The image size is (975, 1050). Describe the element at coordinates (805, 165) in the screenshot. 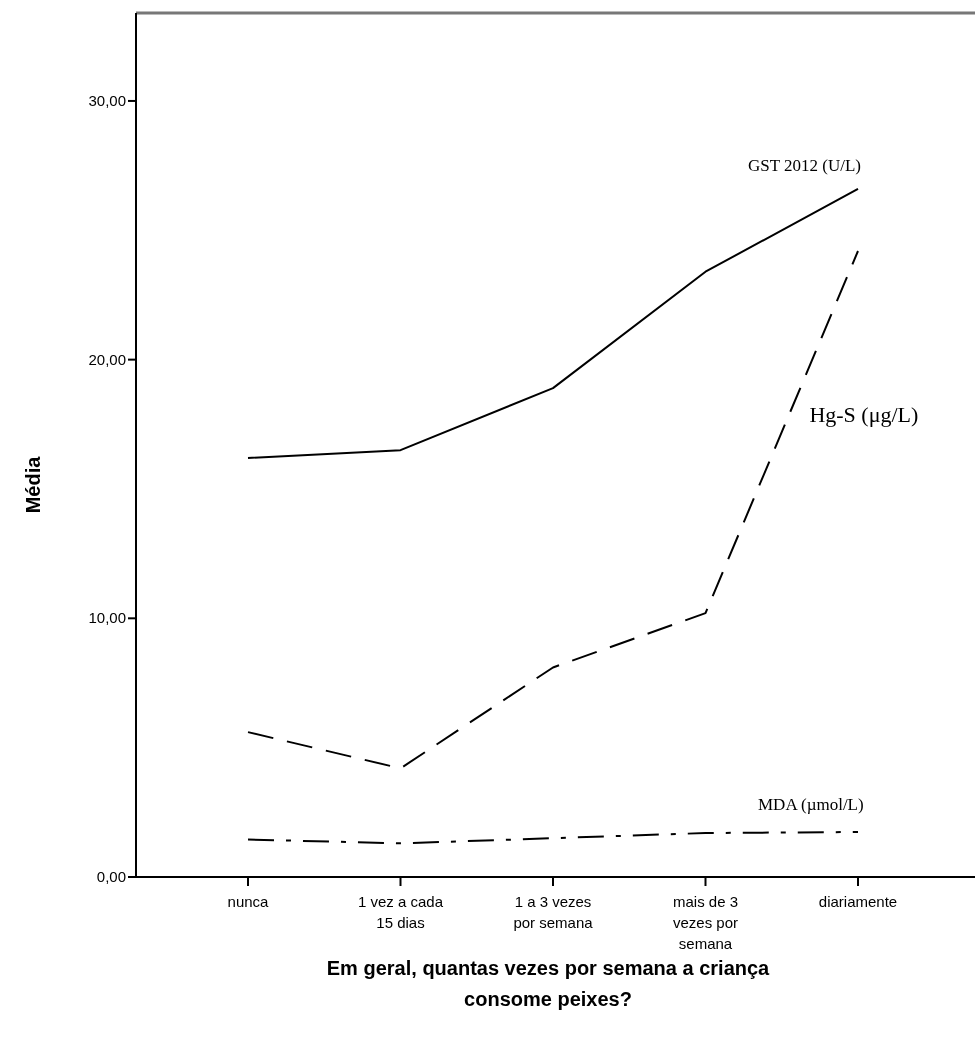

I see `series-label: GST 2012 (U/L)` at that location.